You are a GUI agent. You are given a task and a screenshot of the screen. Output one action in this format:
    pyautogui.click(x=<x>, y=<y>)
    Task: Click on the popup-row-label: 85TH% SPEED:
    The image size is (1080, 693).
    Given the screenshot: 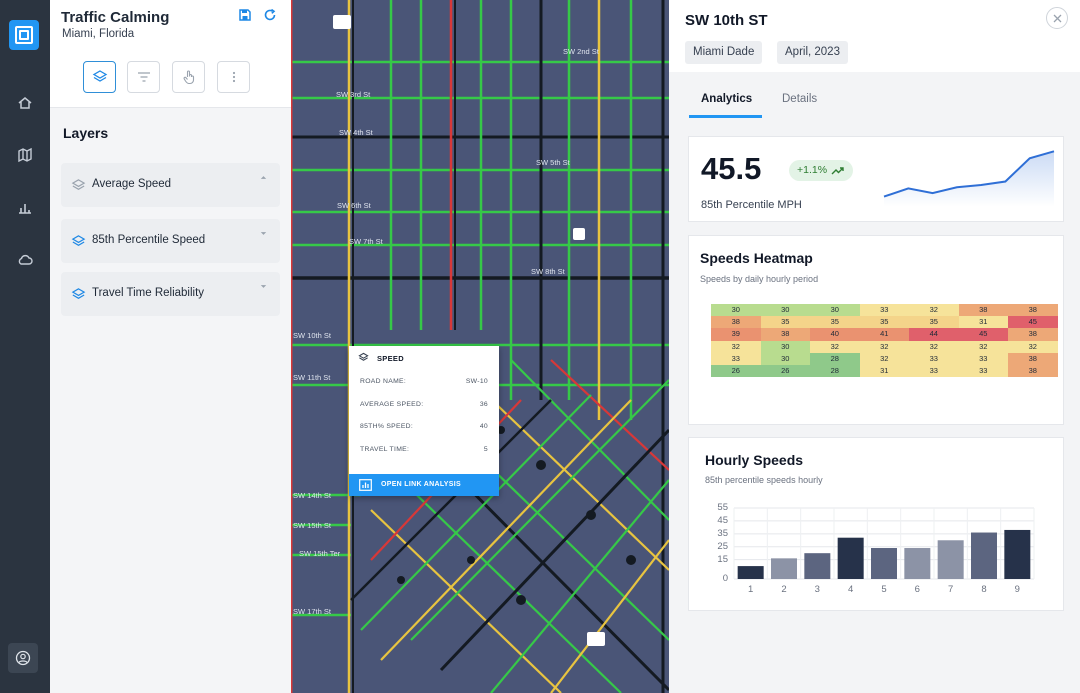 What is the action you would take?
    pyautogui.click(x=387, y=426)
    